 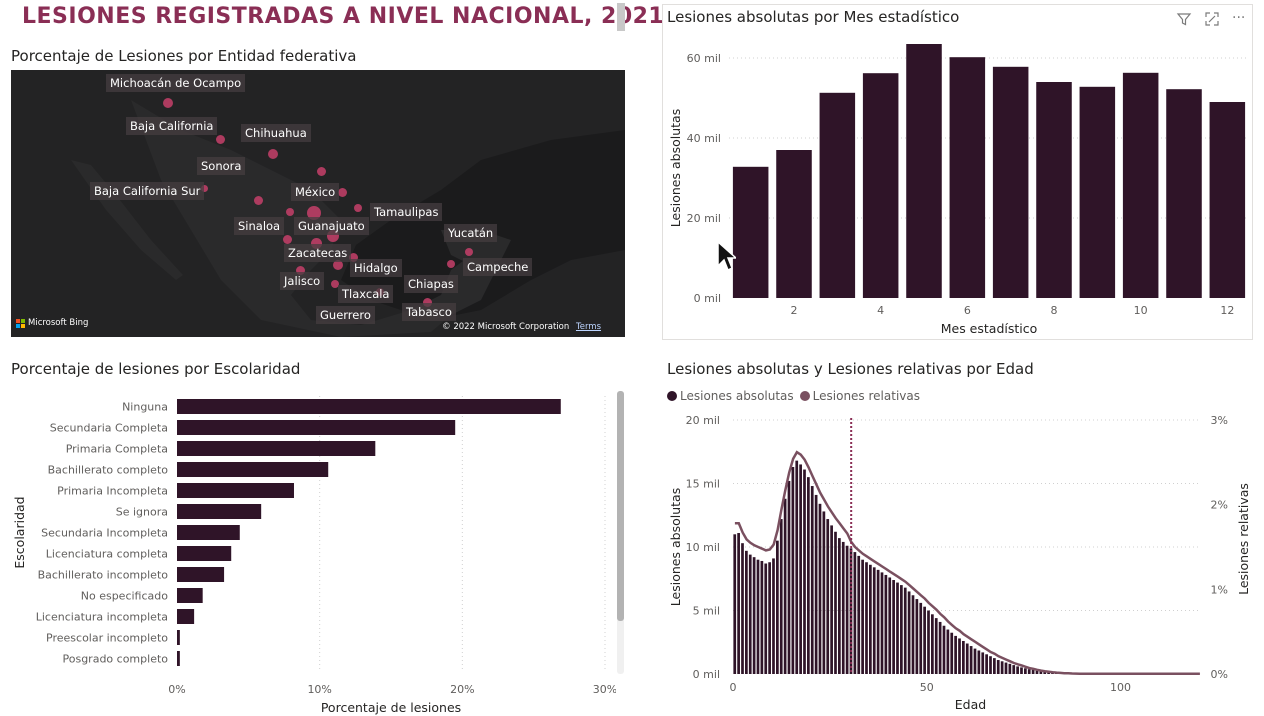 What do you see at coordinates (620, 506) in the screenshot?
I see `scrollbar-thumb` at bounding box center [620, 506].